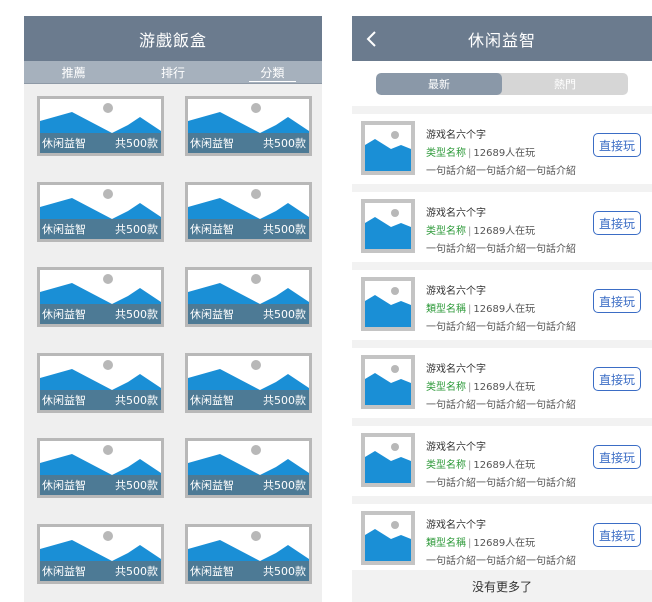  I want to click on chevron-left-icon, so click(372, 39).